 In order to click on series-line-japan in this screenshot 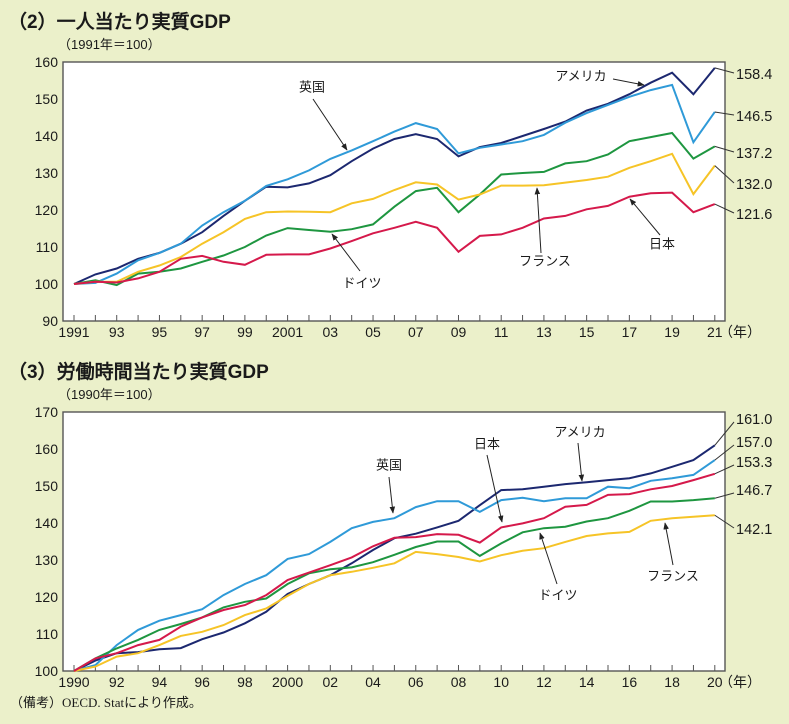, I will do `click(394, 238)`.